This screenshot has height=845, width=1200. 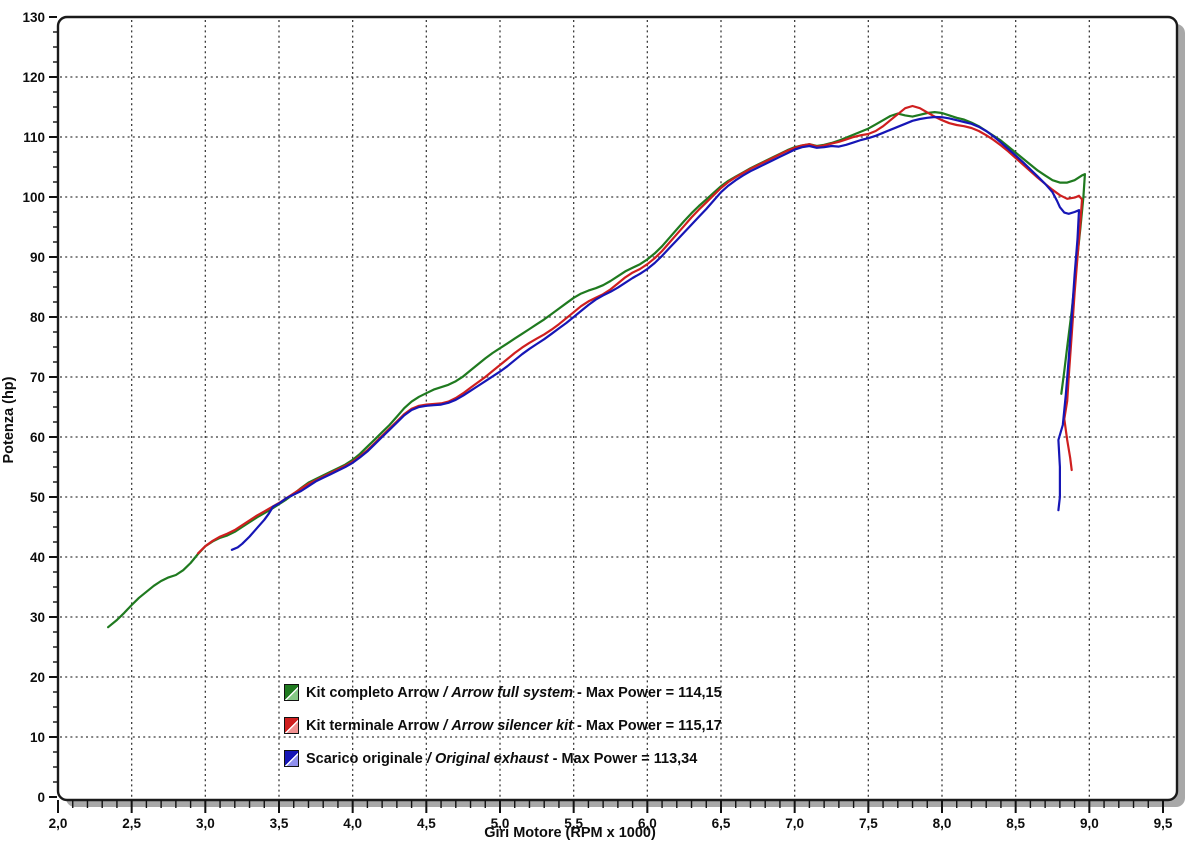 I want to click on x-tick-label: 7,0, so click(x=794, y=823).